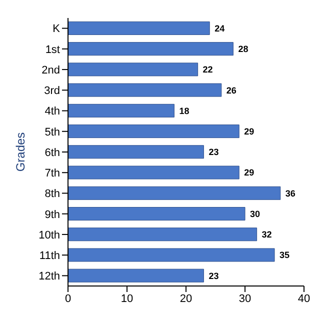  I want to click on y-tick-label: 7th, so click(52, 174).